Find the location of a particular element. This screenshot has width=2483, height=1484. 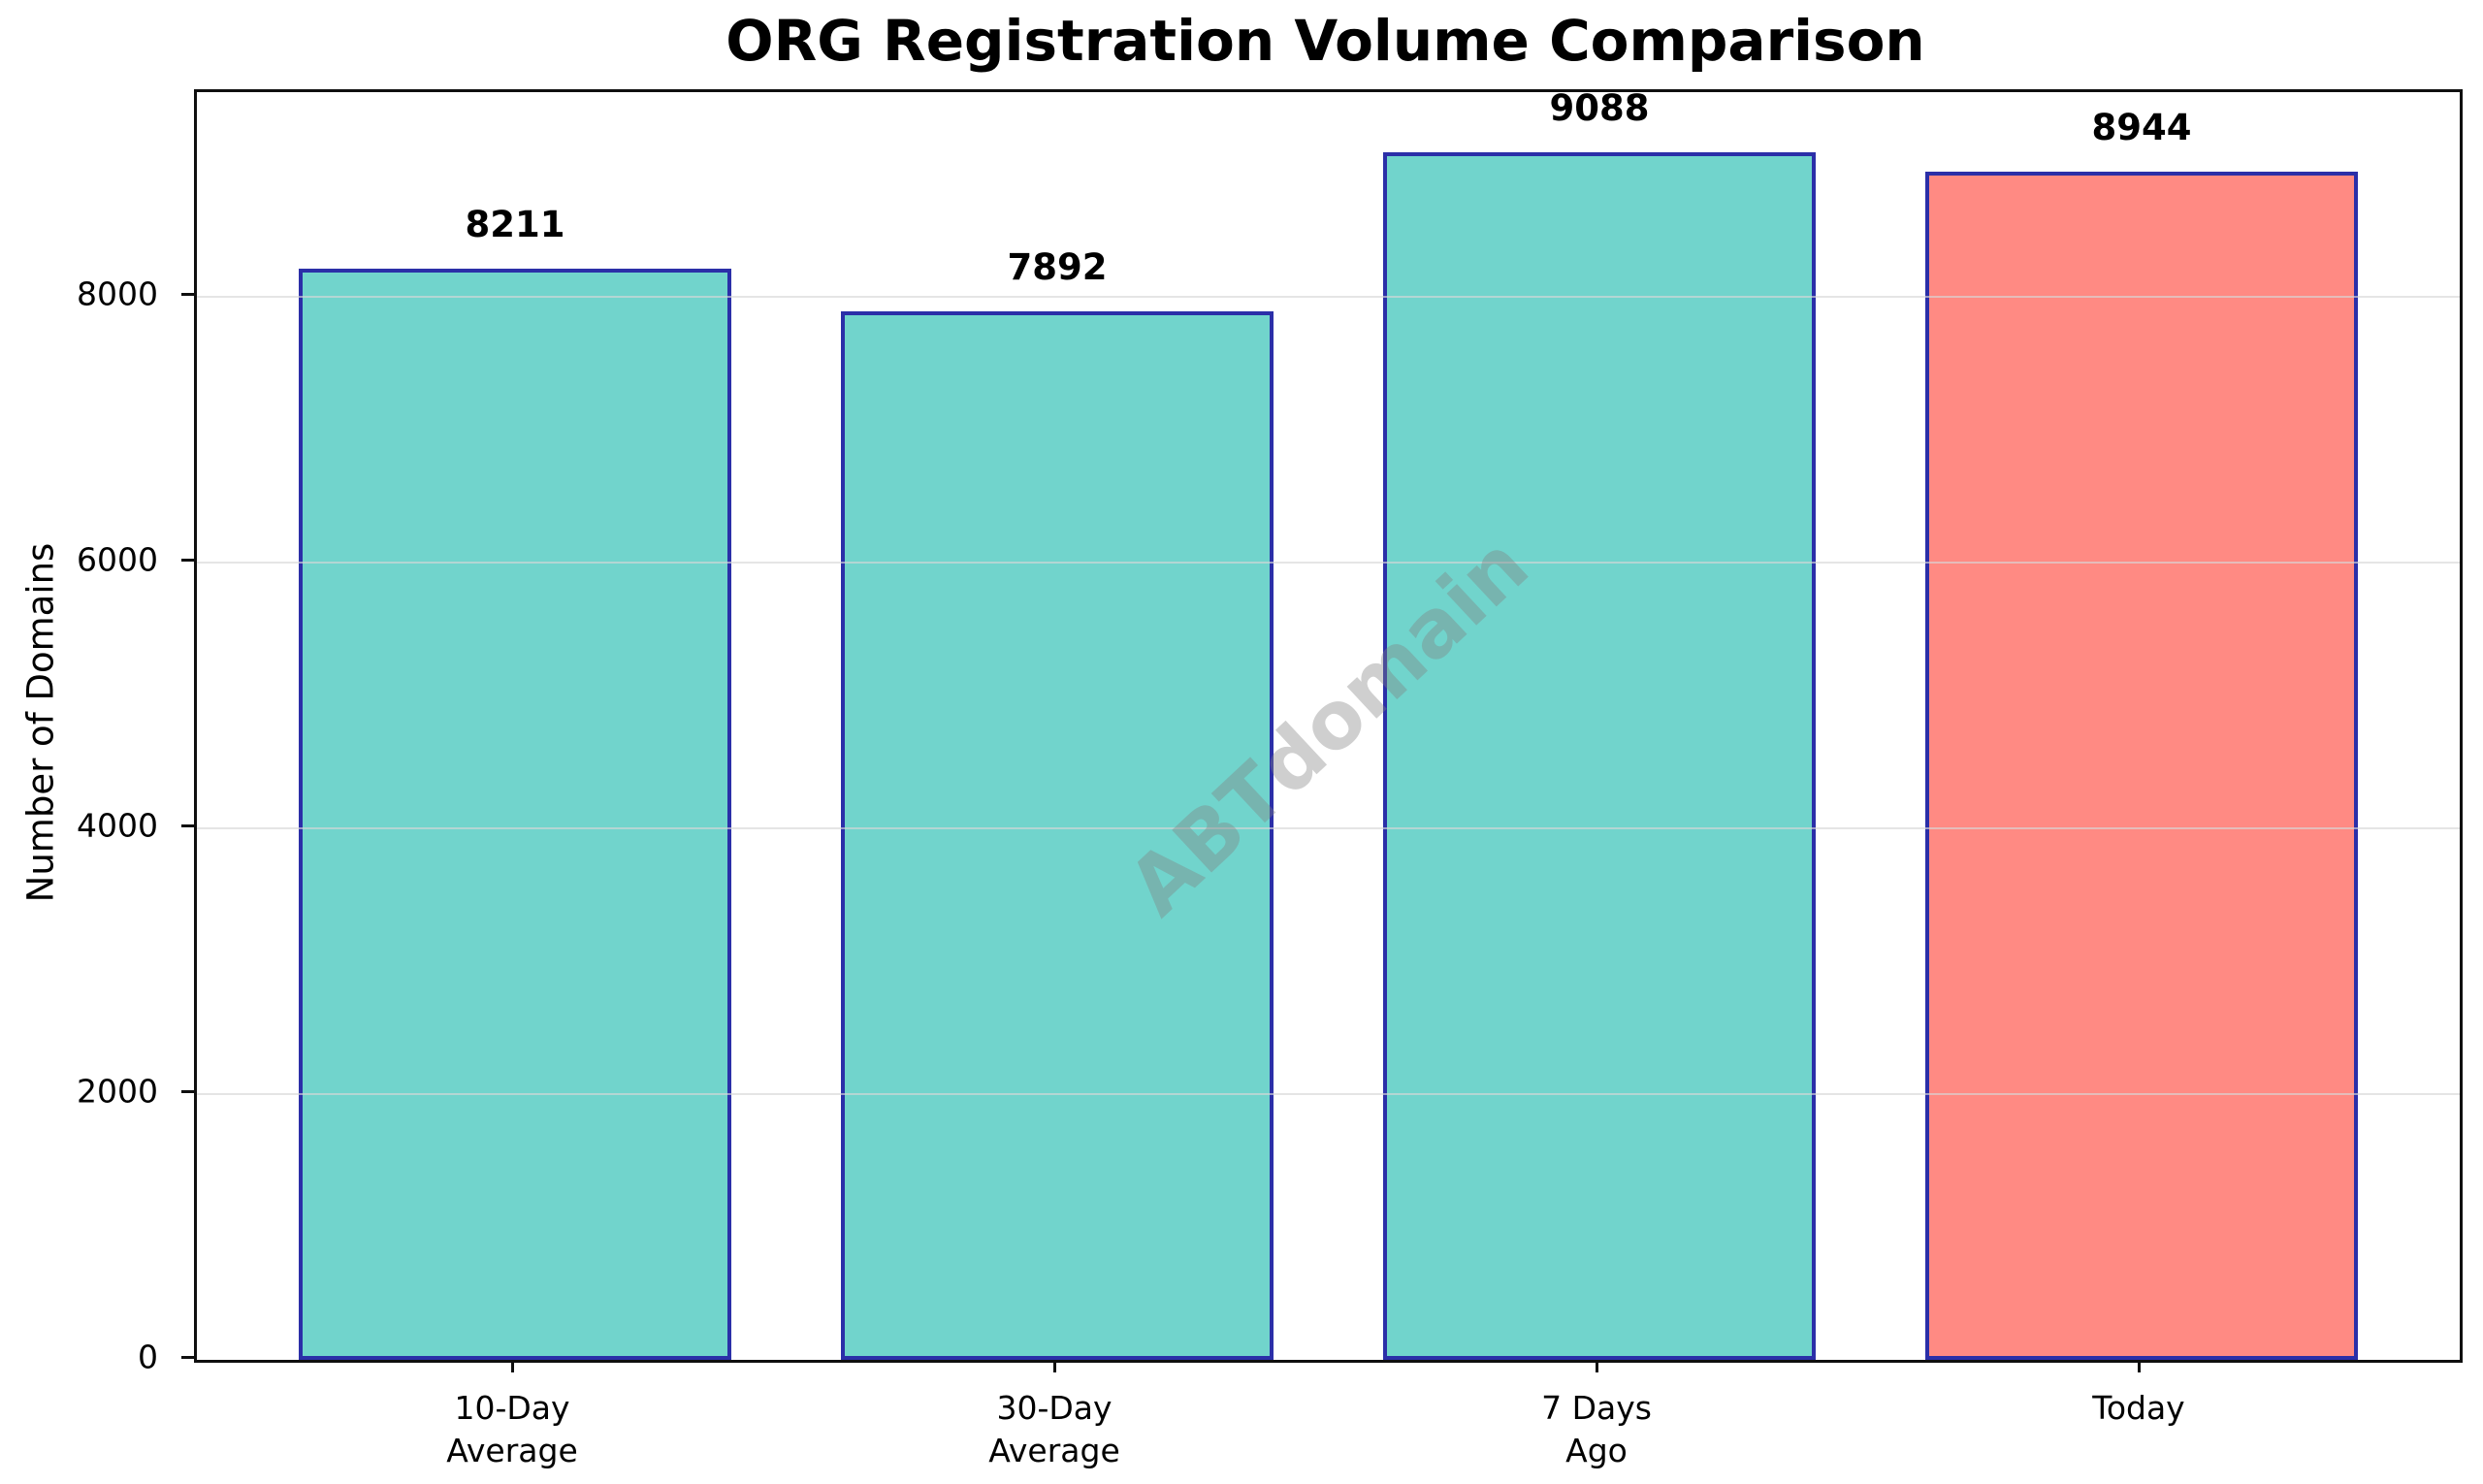

bar-value-label: 8211 is located at coordinates (515, 225).